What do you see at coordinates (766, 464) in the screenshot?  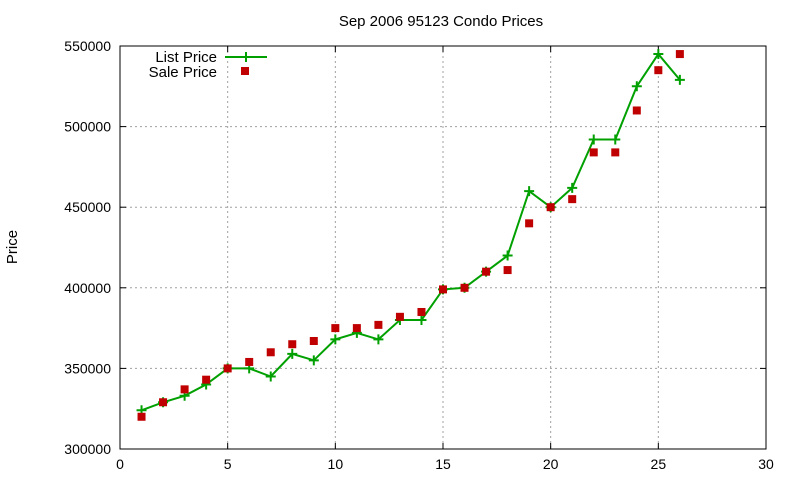 I see `x-tick-label: 30` at bounding box center [766, 464].